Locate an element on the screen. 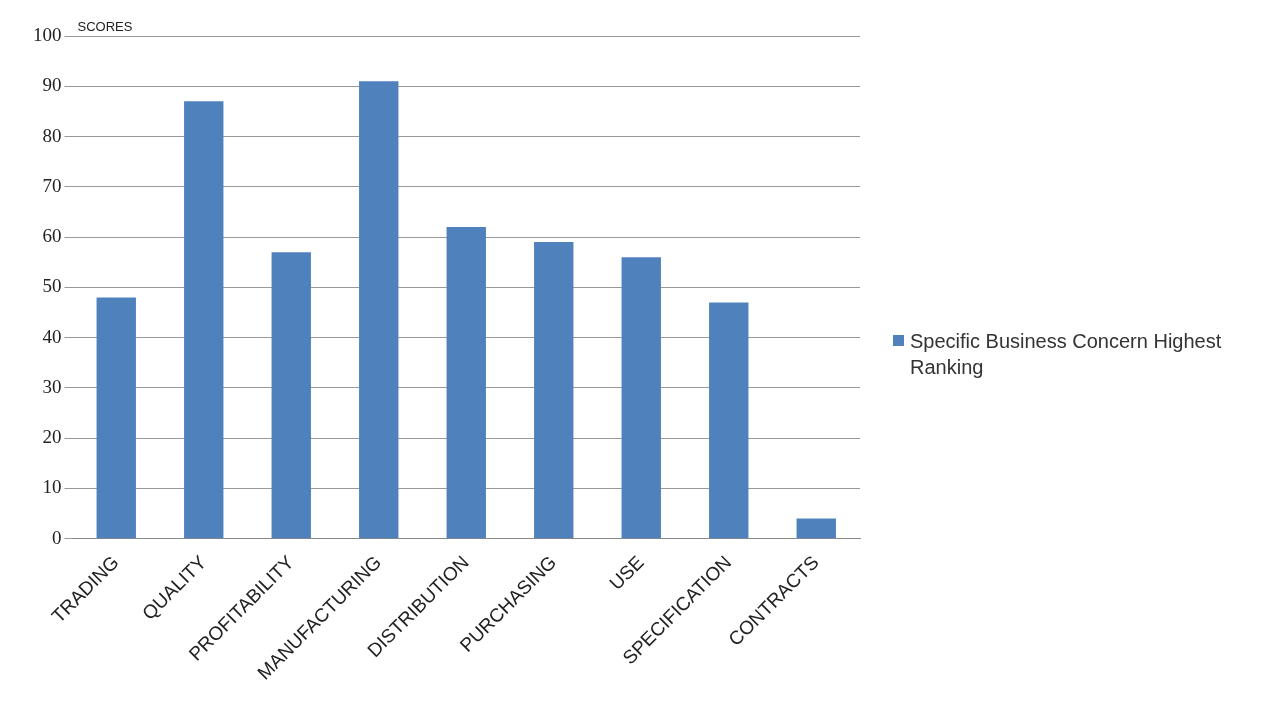  y-tick-label: 0 is located at coordinates (57, 537).